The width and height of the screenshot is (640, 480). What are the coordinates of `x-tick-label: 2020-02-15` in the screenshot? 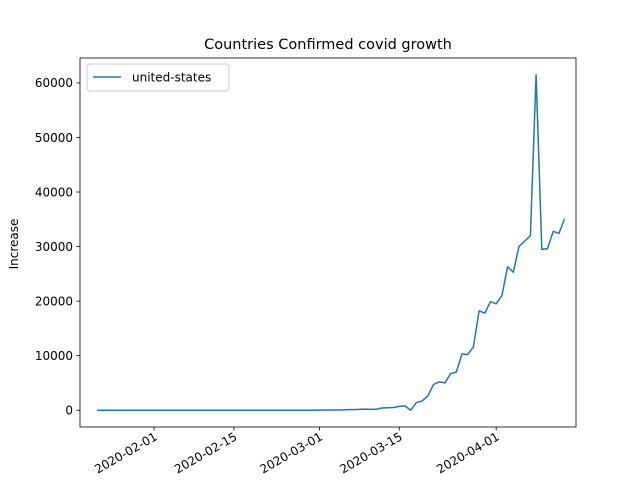 It's located at (205, 452).